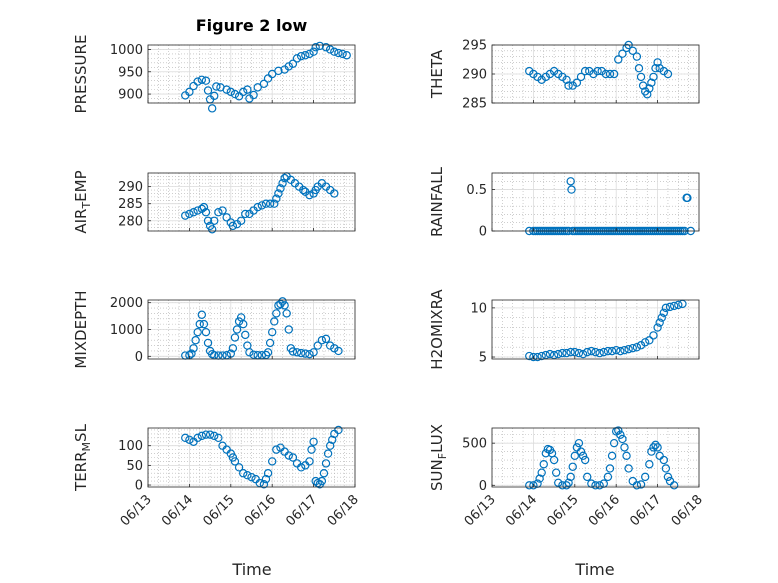 This screenshot has width=778, height=583. What do you see at coordinates (82, 457) in the screenshot?
I see `panel-terr-msl-ylabel: TERRMSL` at bounding box center [82, 457].